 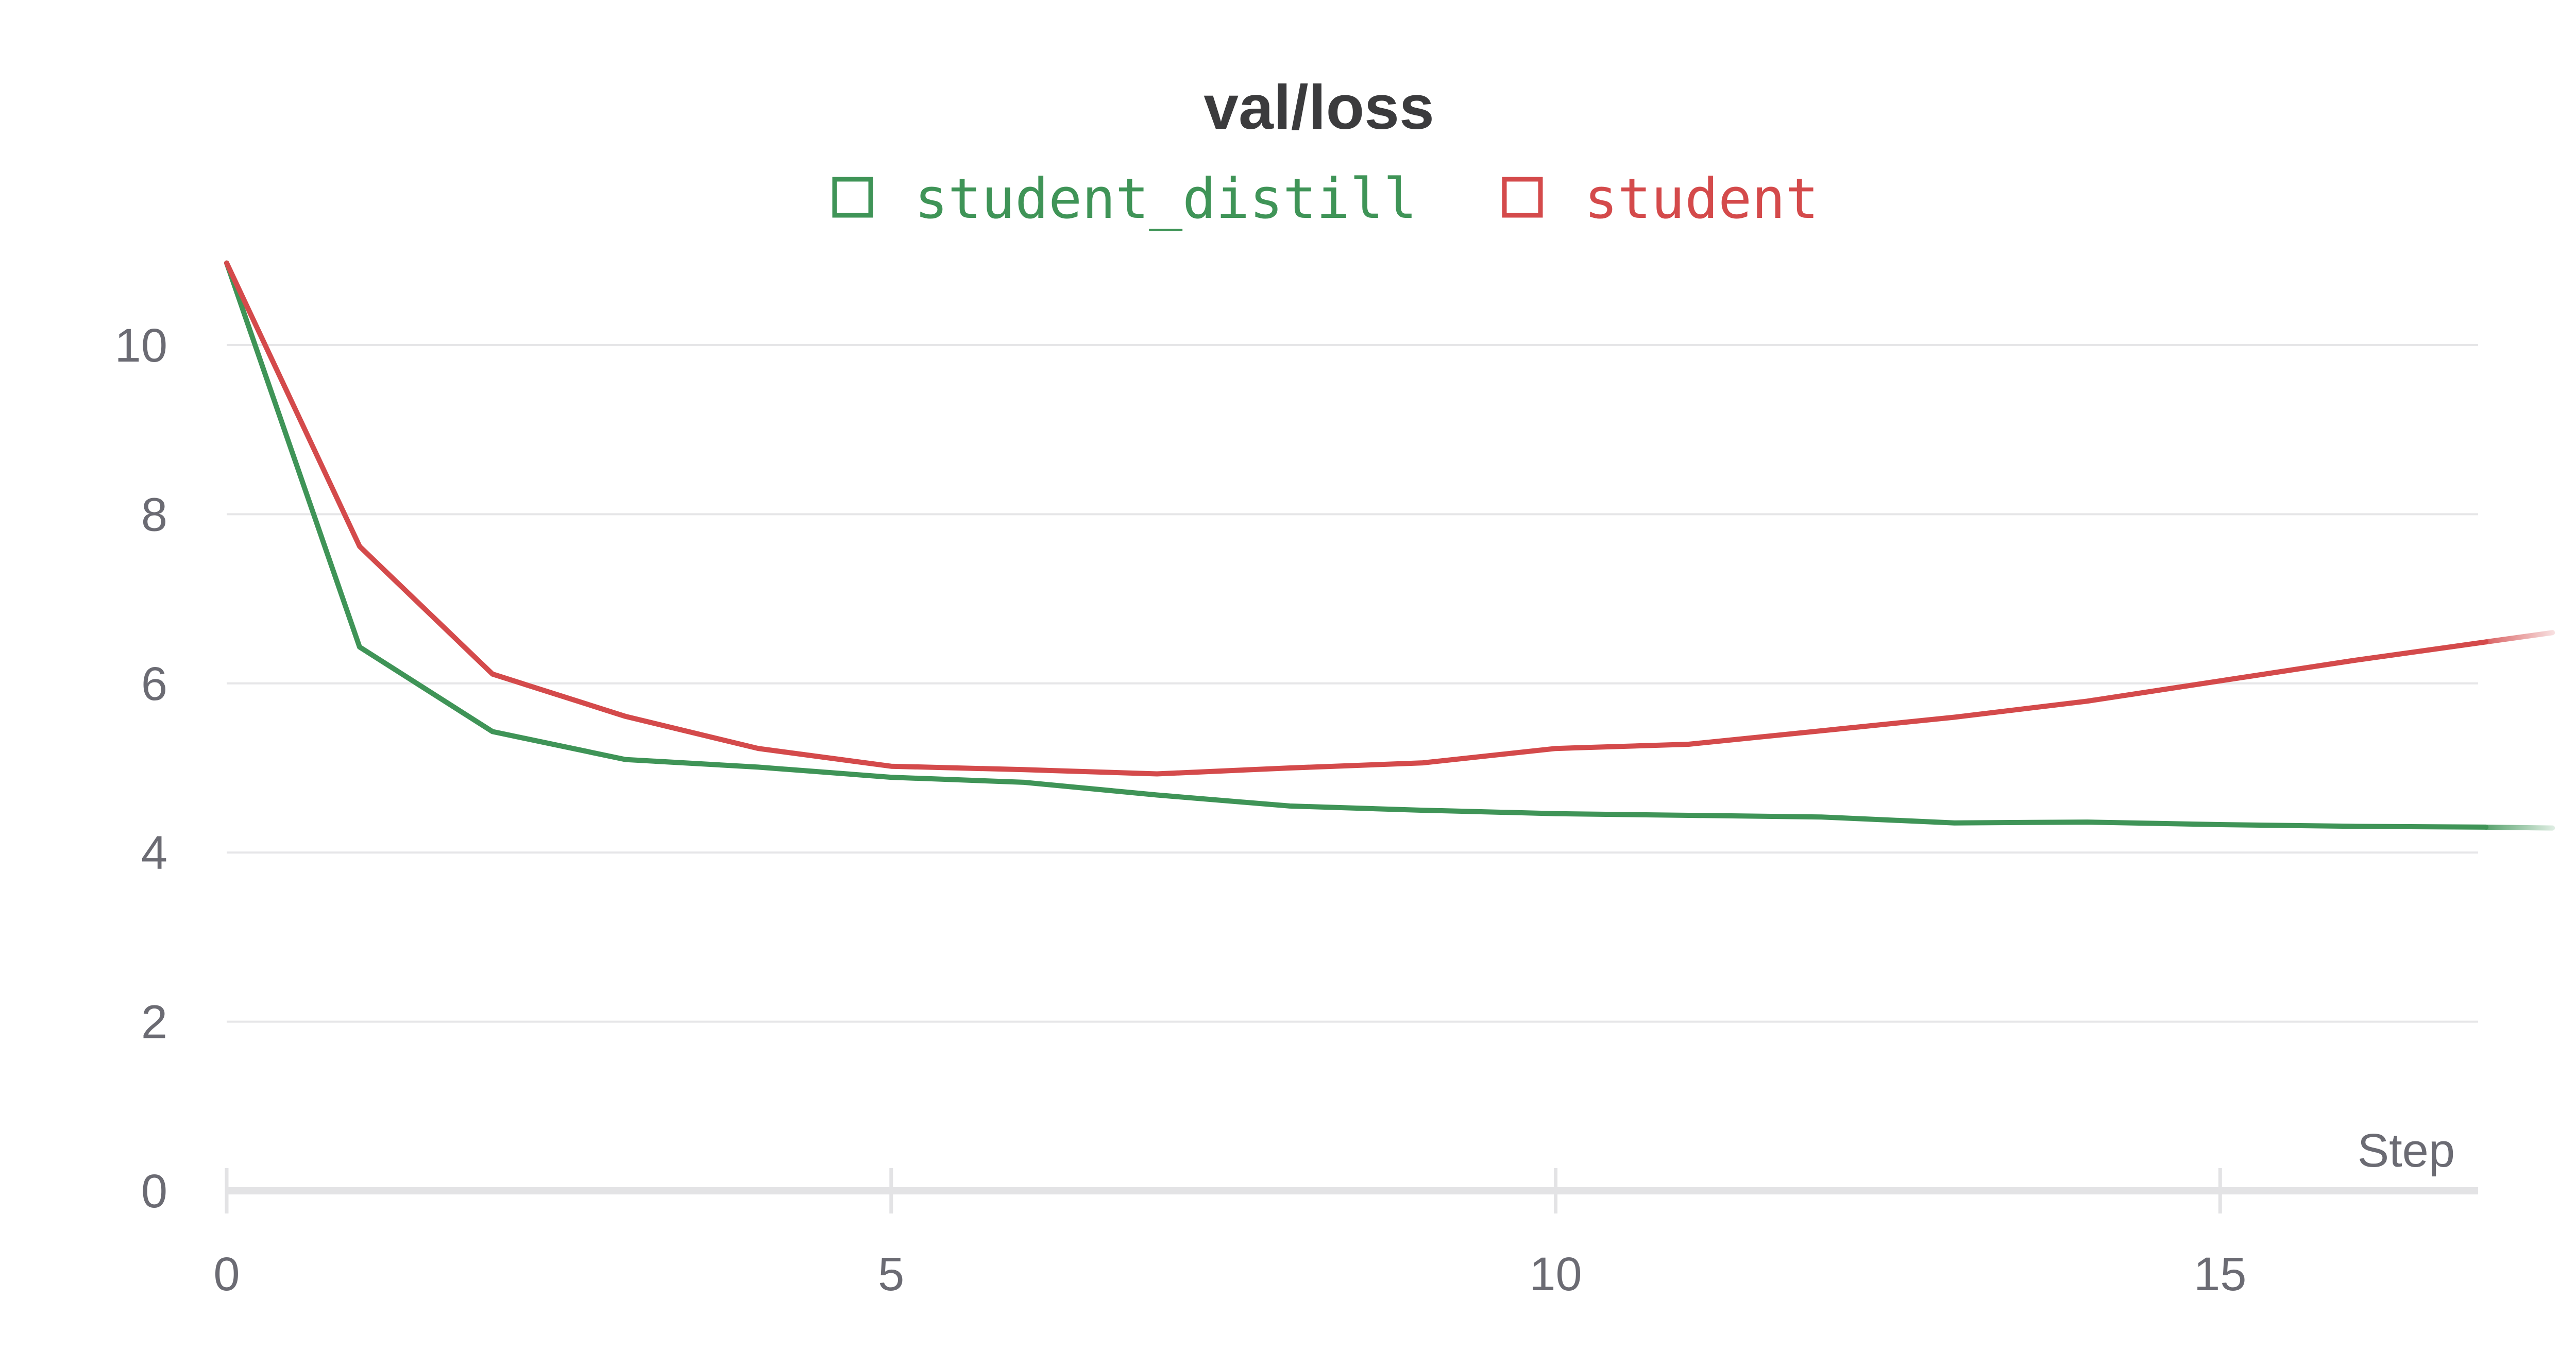 I want to click on x-tick-label: 0, so click(x=226, y=1274).